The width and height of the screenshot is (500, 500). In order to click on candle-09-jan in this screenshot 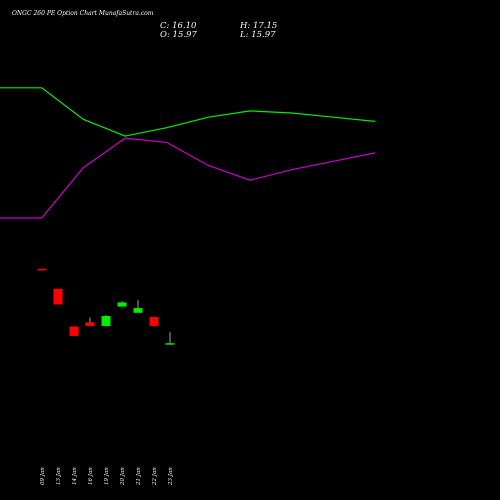, I will do `click(42, 269)`.